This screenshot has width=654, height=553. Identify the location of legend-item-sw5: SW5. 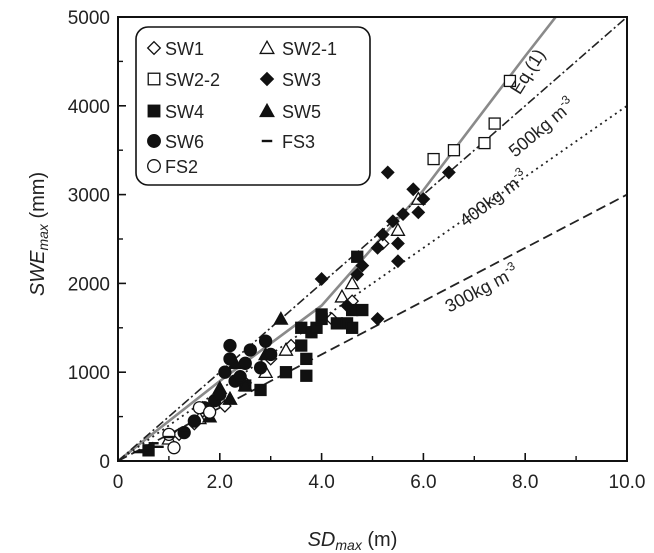
(290, 112).